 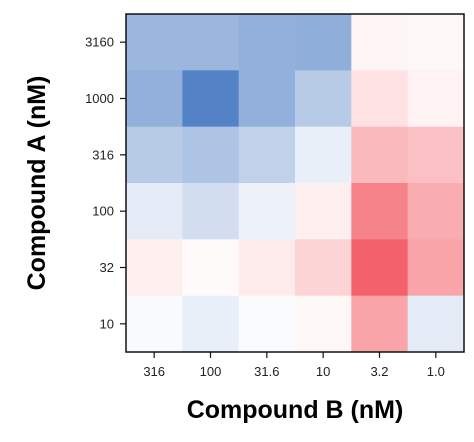 I want to click on y-tick-label: 32, so click(x=107, y=267).